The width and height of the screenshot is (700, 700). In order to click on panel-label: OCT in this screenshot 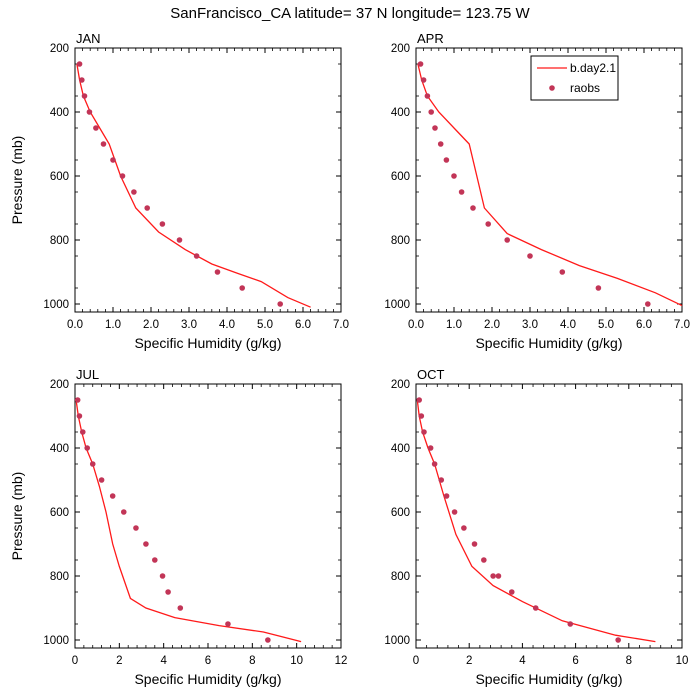, I will do `click(431, 374)`.